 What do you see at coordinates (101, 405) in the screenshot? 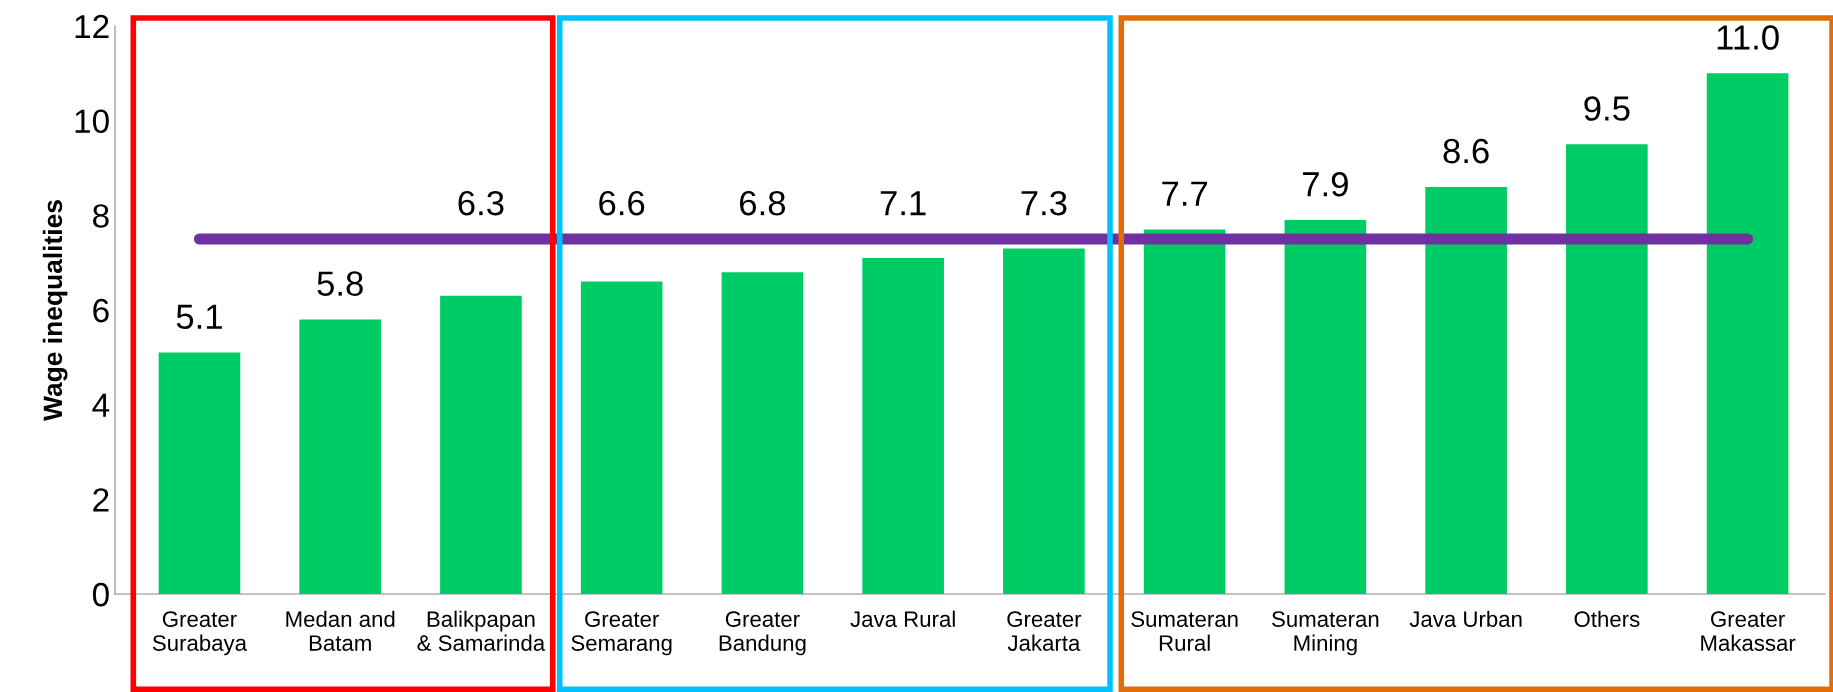
I see `y-tick-label: 4` at bounding box center [101, 405].